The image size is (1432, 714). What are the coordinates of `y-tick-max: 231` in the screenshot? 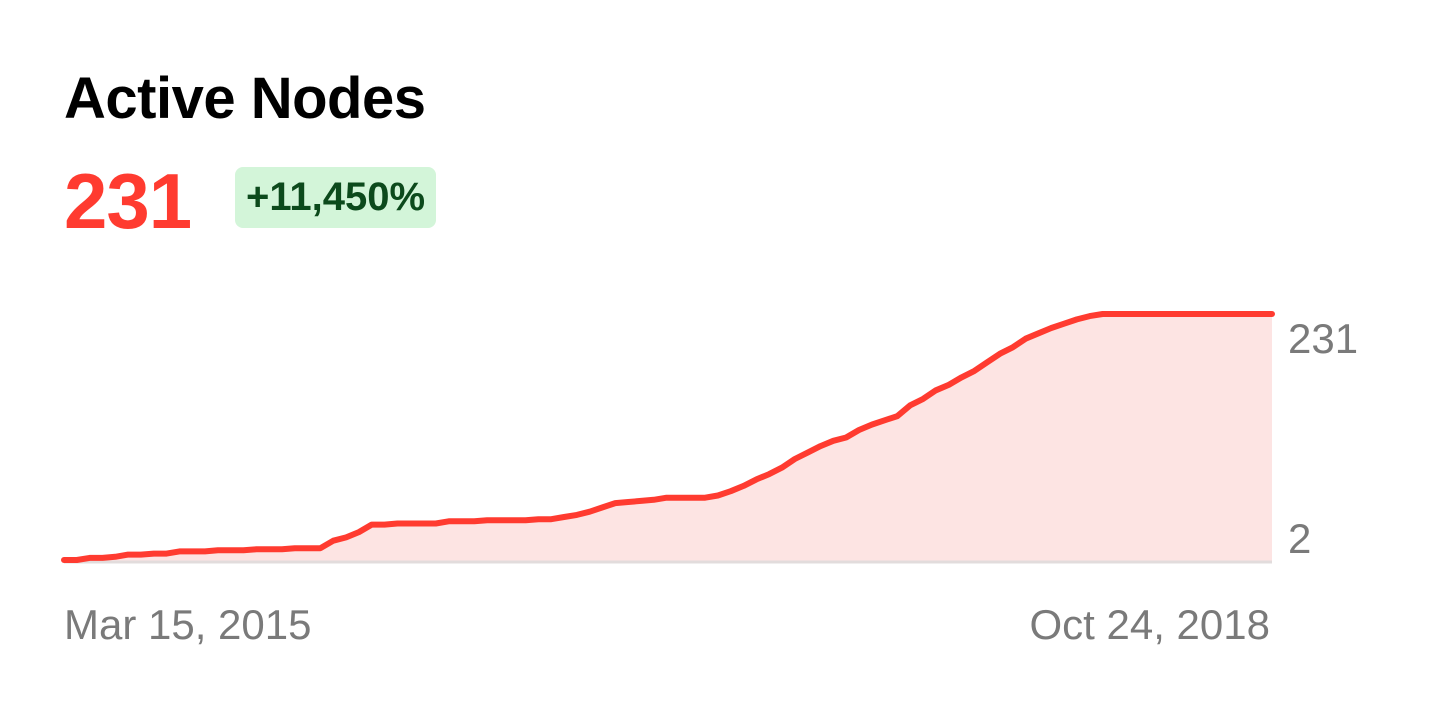 It's located at (1323, 338).